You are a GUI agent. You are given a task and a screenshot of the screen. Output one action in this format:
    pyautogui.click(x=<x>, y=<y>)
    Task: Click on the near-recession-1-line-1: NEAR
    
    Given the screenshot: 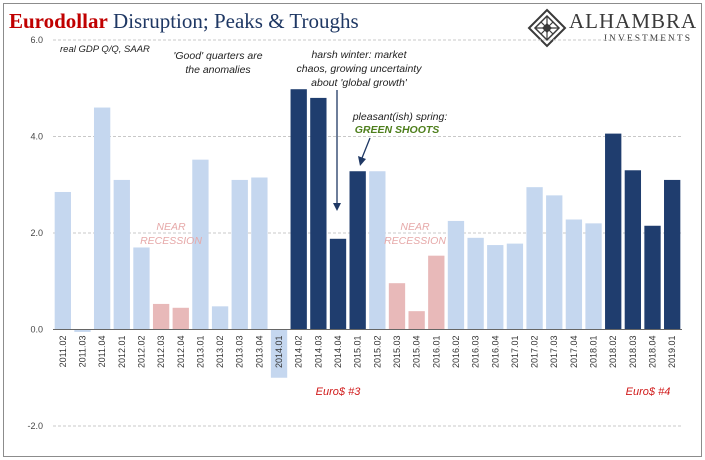 What is the action you would take?
    pyautogui.click(x=171, y=227)
    